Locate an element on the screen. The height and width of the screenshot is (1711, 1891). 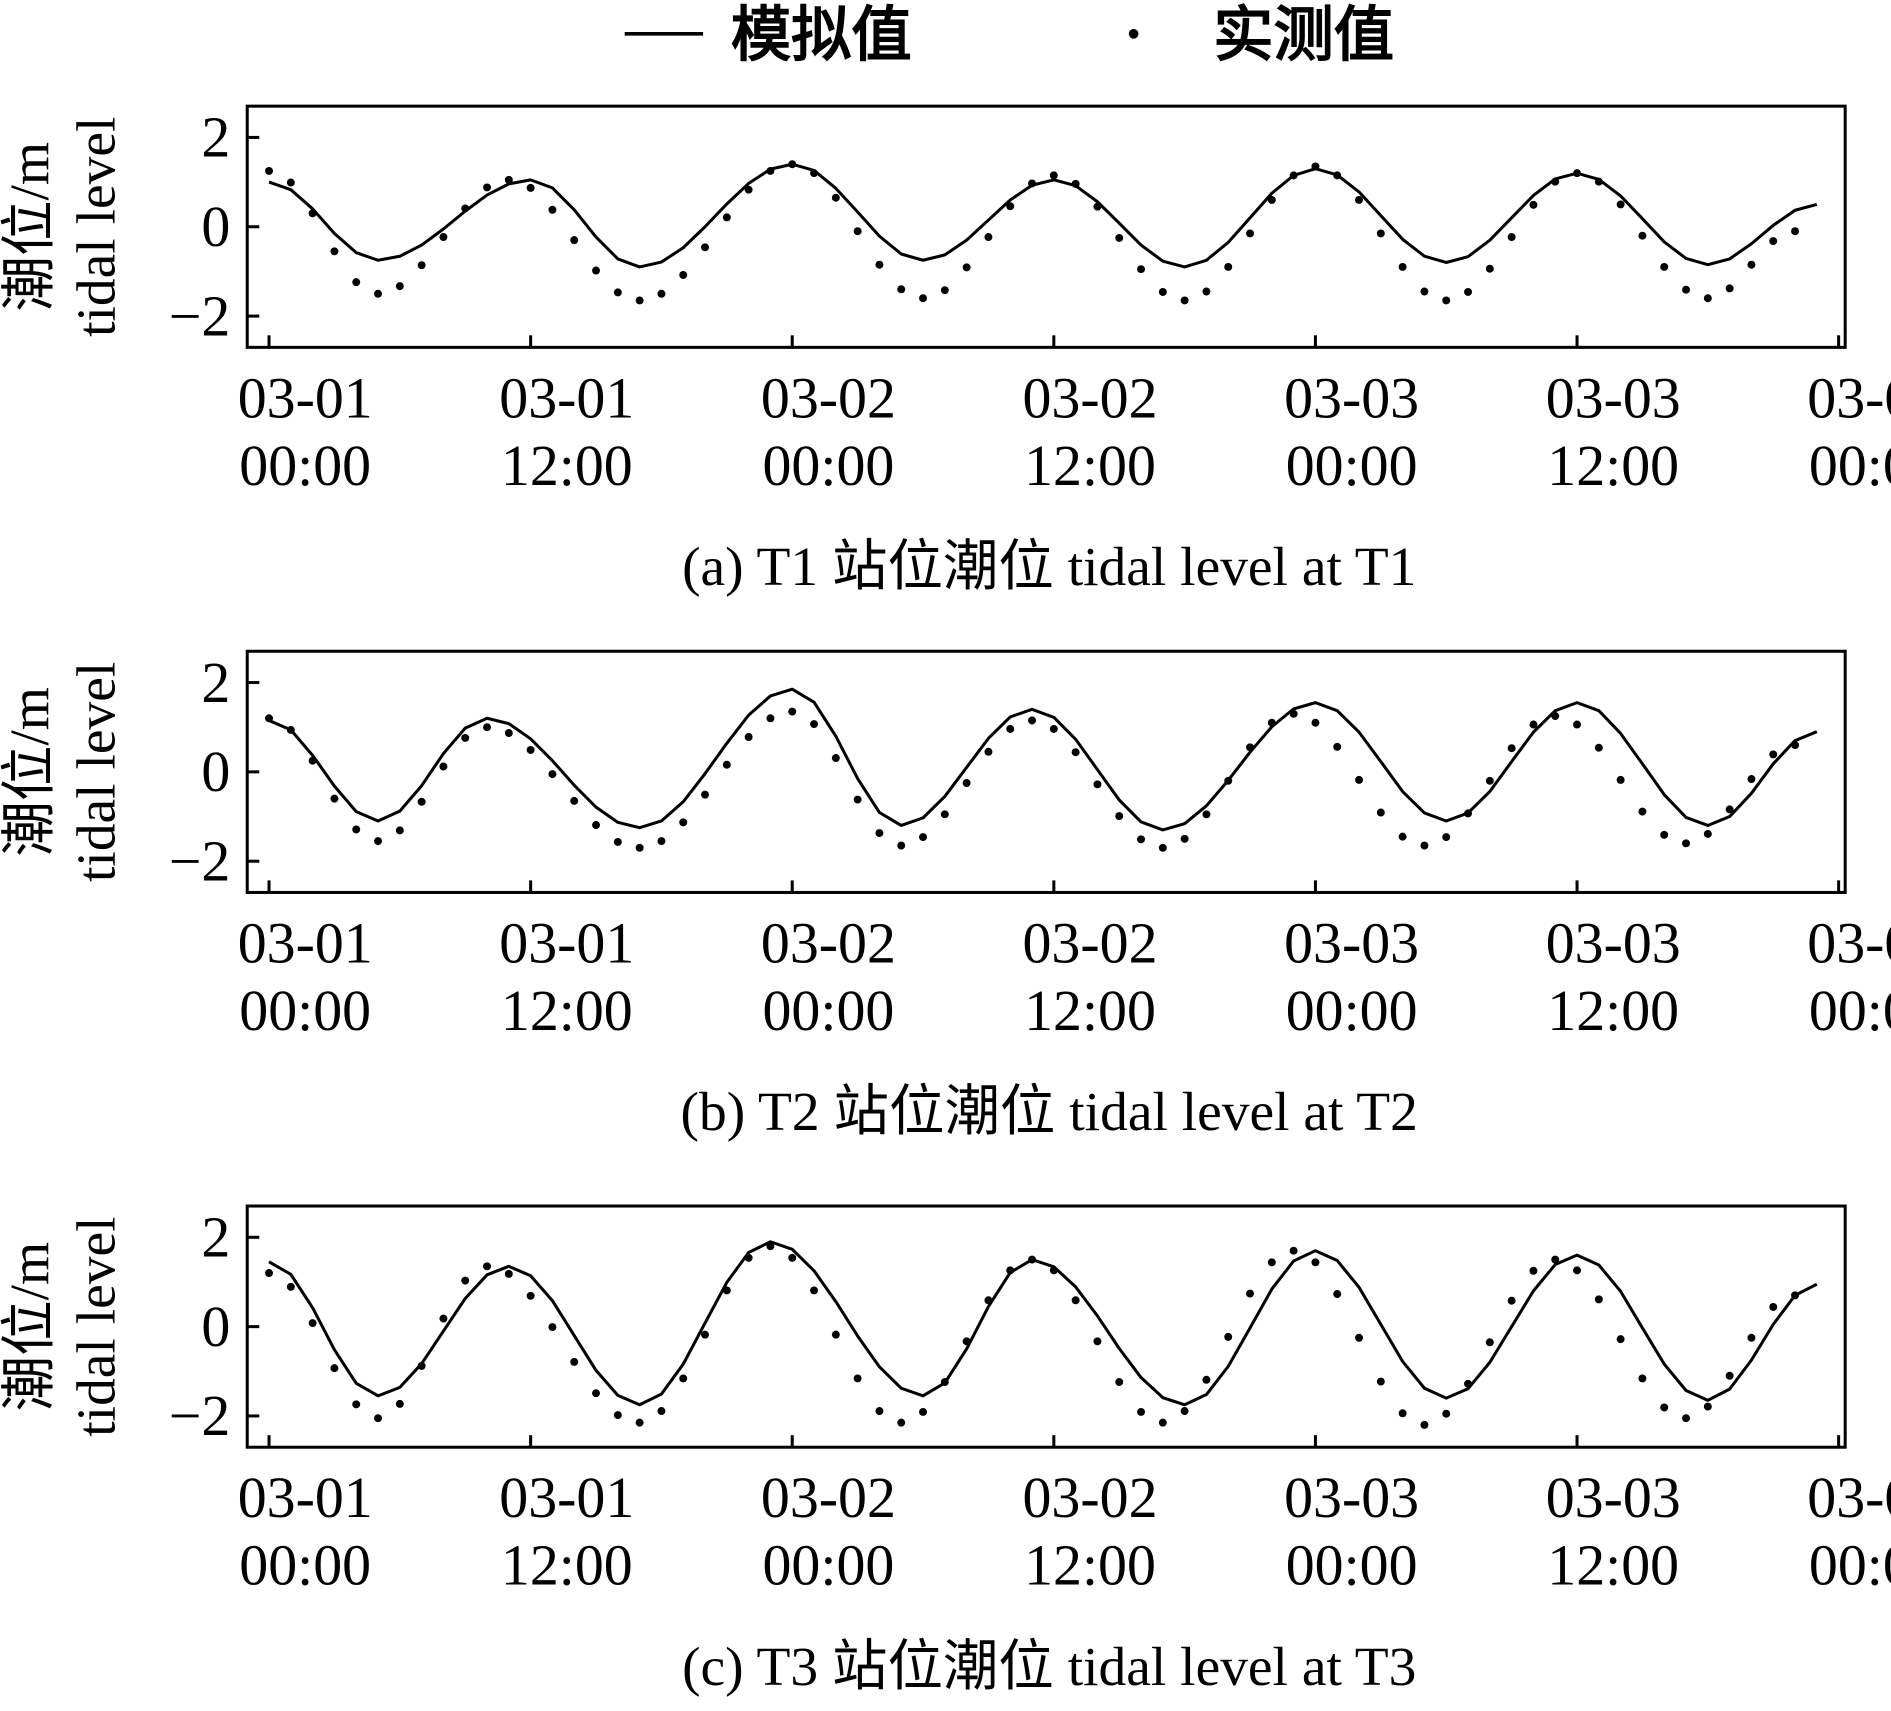
x-tick-label-line: 03-02 is located at coordinates (1089, 942).